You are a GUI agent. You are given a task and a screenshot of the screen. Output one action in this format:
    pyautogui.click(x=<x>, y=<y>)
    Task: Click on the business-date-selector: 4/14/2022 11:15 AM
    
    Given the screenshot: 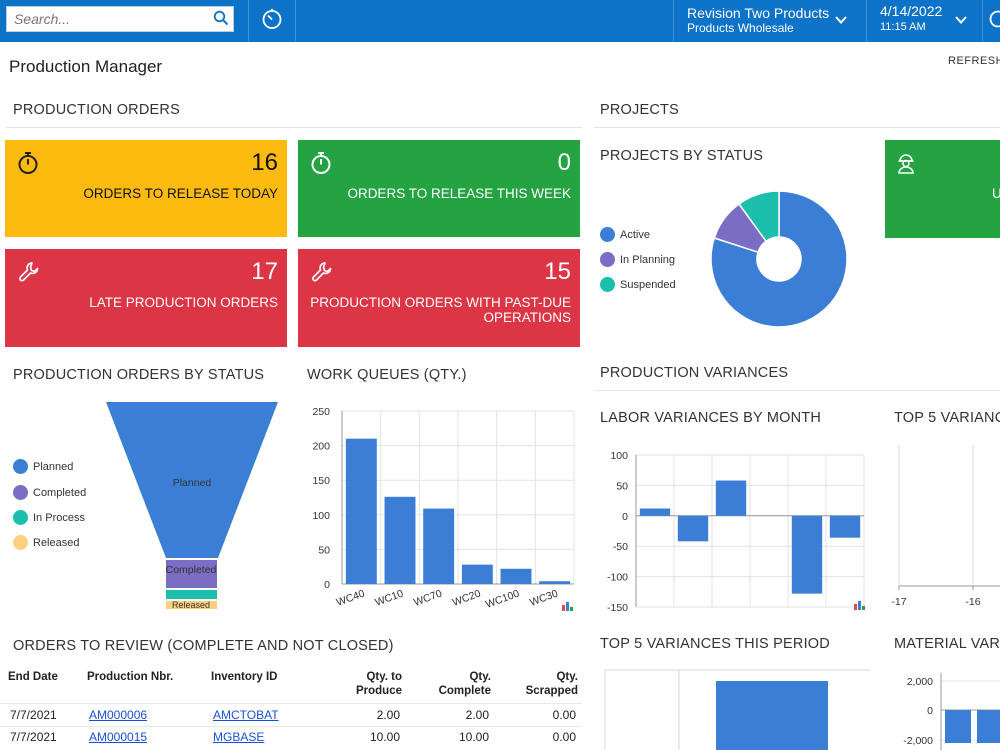 What is the action you would take?
    pyautogui.click(x=924, y=21)
    